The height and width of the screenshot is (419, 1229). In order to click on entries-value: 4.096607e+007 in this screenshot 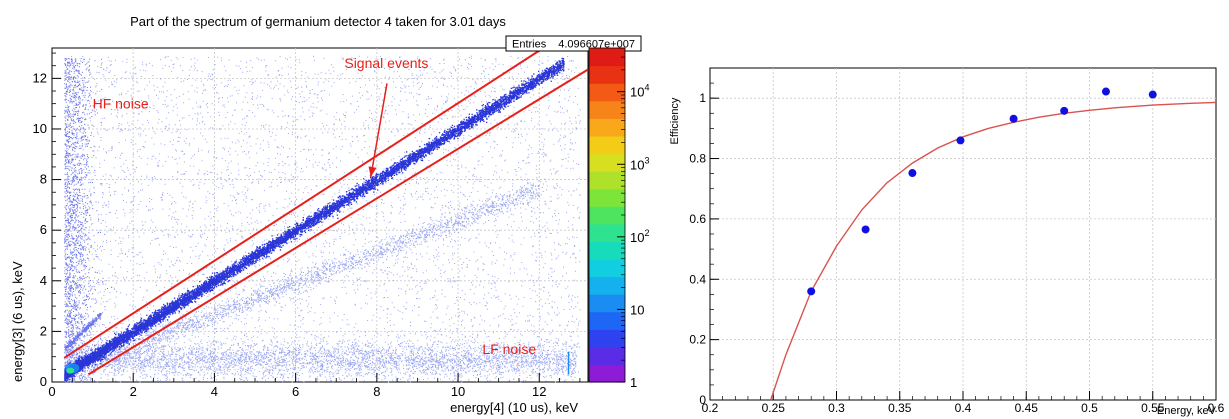, I will do `click(596, 45)`.